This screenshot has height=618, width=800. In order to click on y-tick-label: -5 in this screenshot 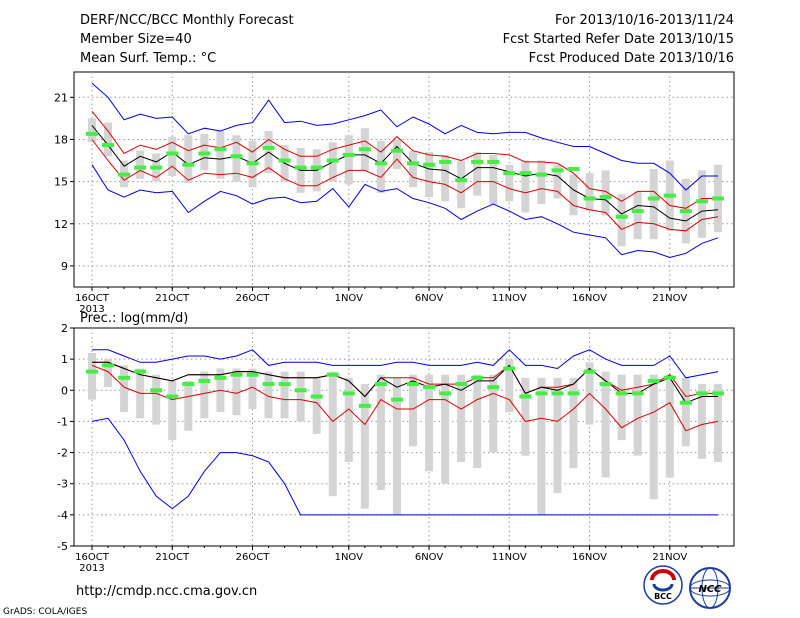, I will do `click(62, 546)`.